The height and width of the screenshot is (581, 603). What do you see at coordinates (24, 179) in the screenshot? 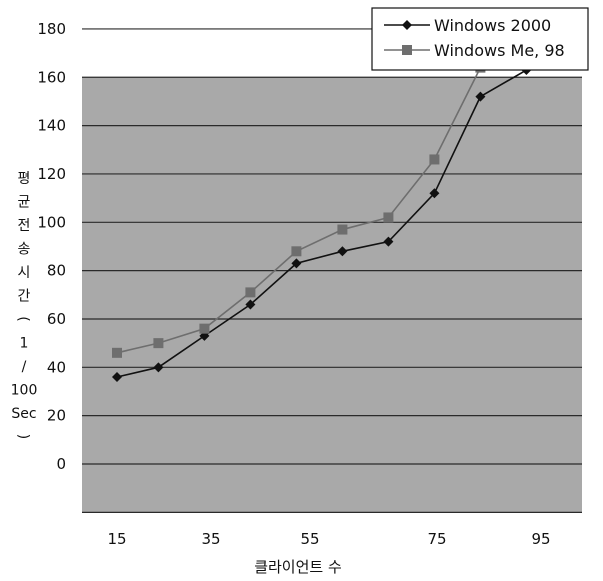
I see `y-axis-label-char: 평` at bounding box center [24, 179].